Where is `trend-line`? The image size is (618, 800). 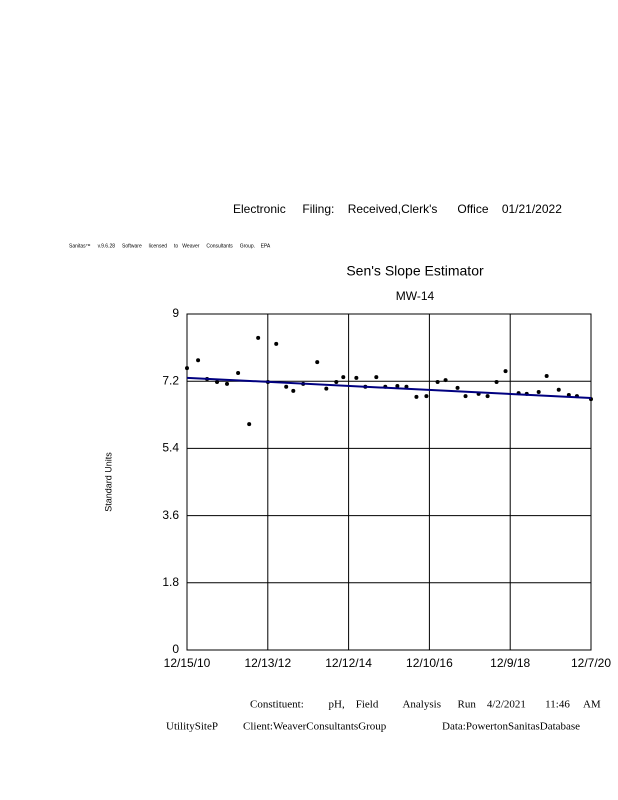
trend-line is located at coordinates (389, 387).